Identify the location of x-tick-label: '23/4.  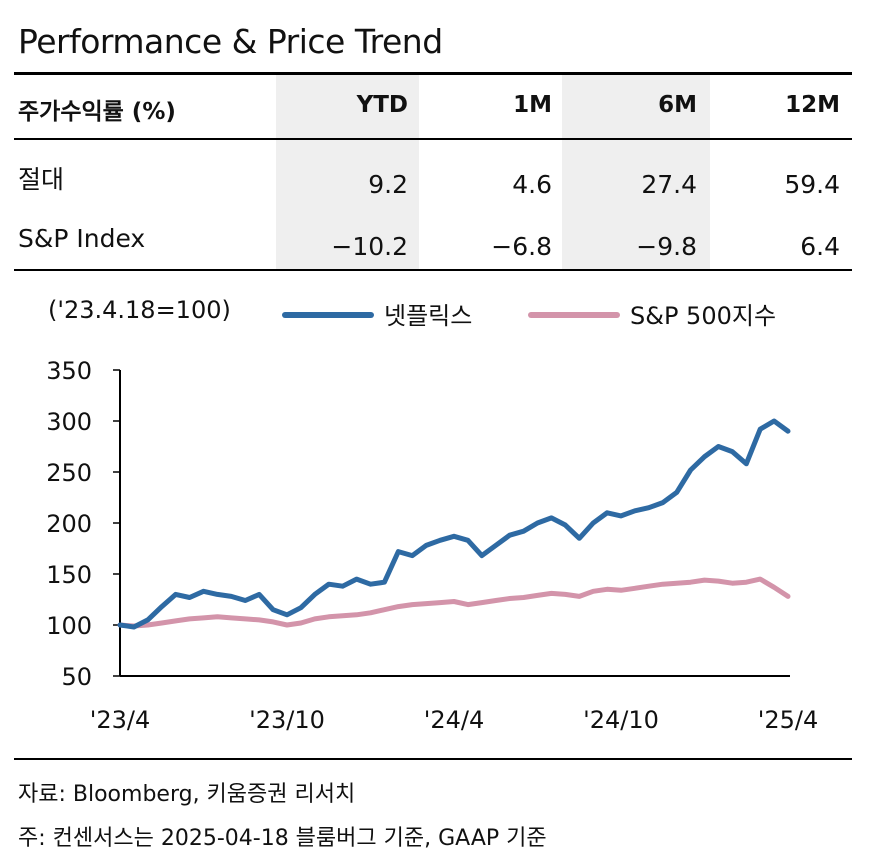
(120, 720).